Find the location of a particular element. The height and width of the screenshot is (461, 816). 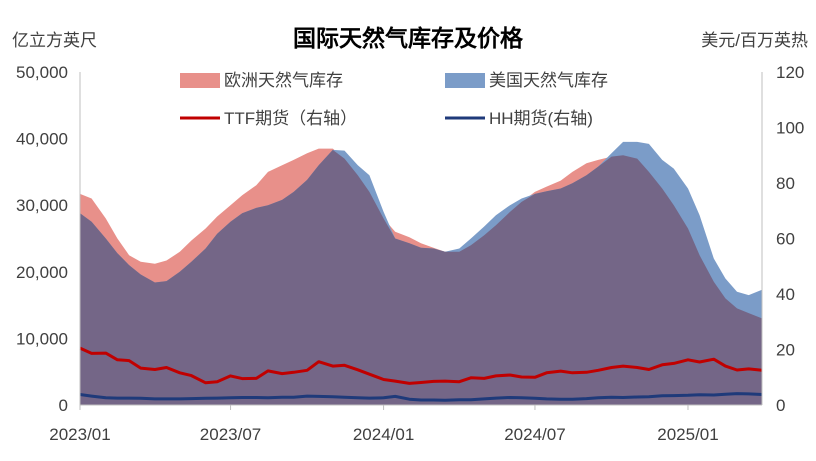

left-axis-unit: 亿立方英尺 is located at coordinates (54, 40).